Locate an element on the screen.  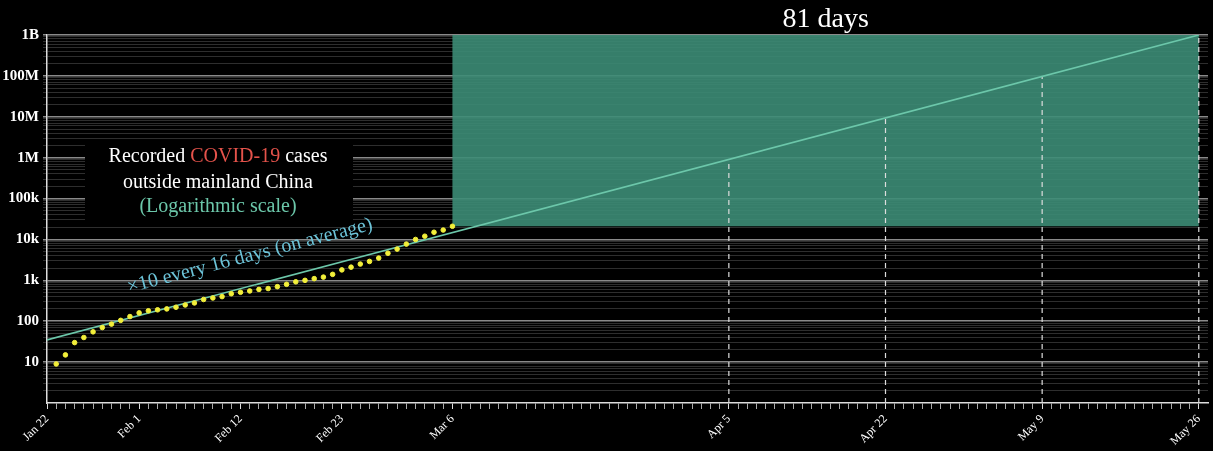
x-tick-label: Apr 22 is located at coordinates (873, 428).